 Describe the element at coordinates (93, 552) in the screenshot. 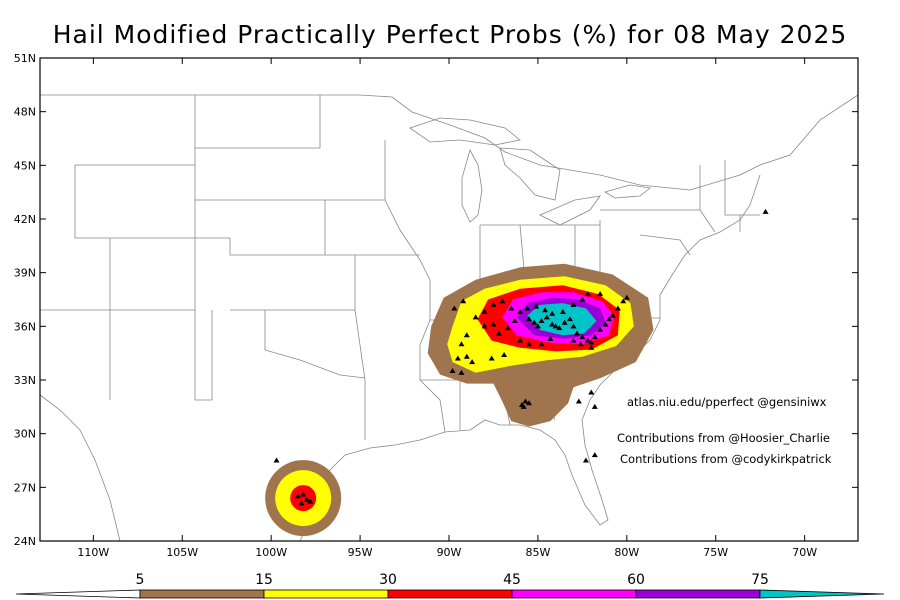

I see `lon-label: 110W` at that location.